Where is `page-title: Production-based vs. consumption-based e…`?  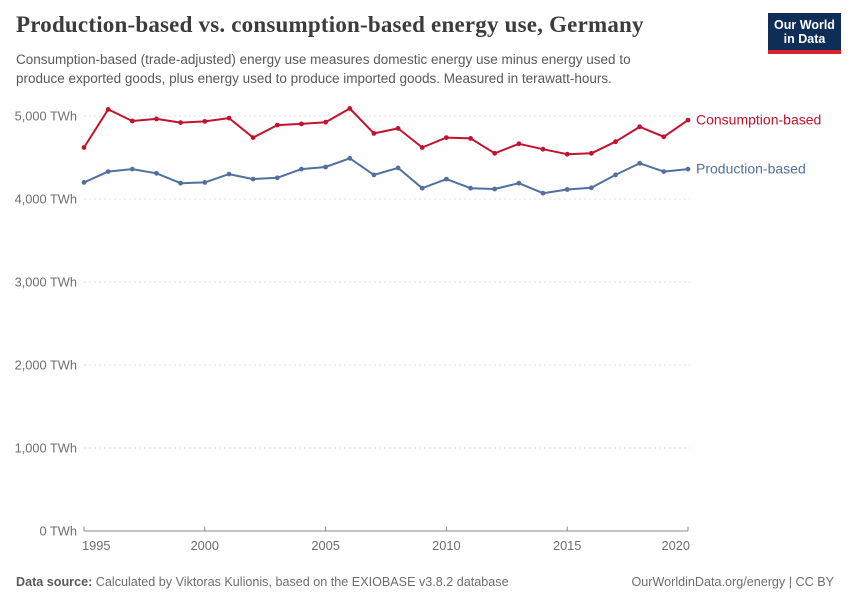 page-title: Production-based vs. consumption-based e… is located at coordinates (330, 24).